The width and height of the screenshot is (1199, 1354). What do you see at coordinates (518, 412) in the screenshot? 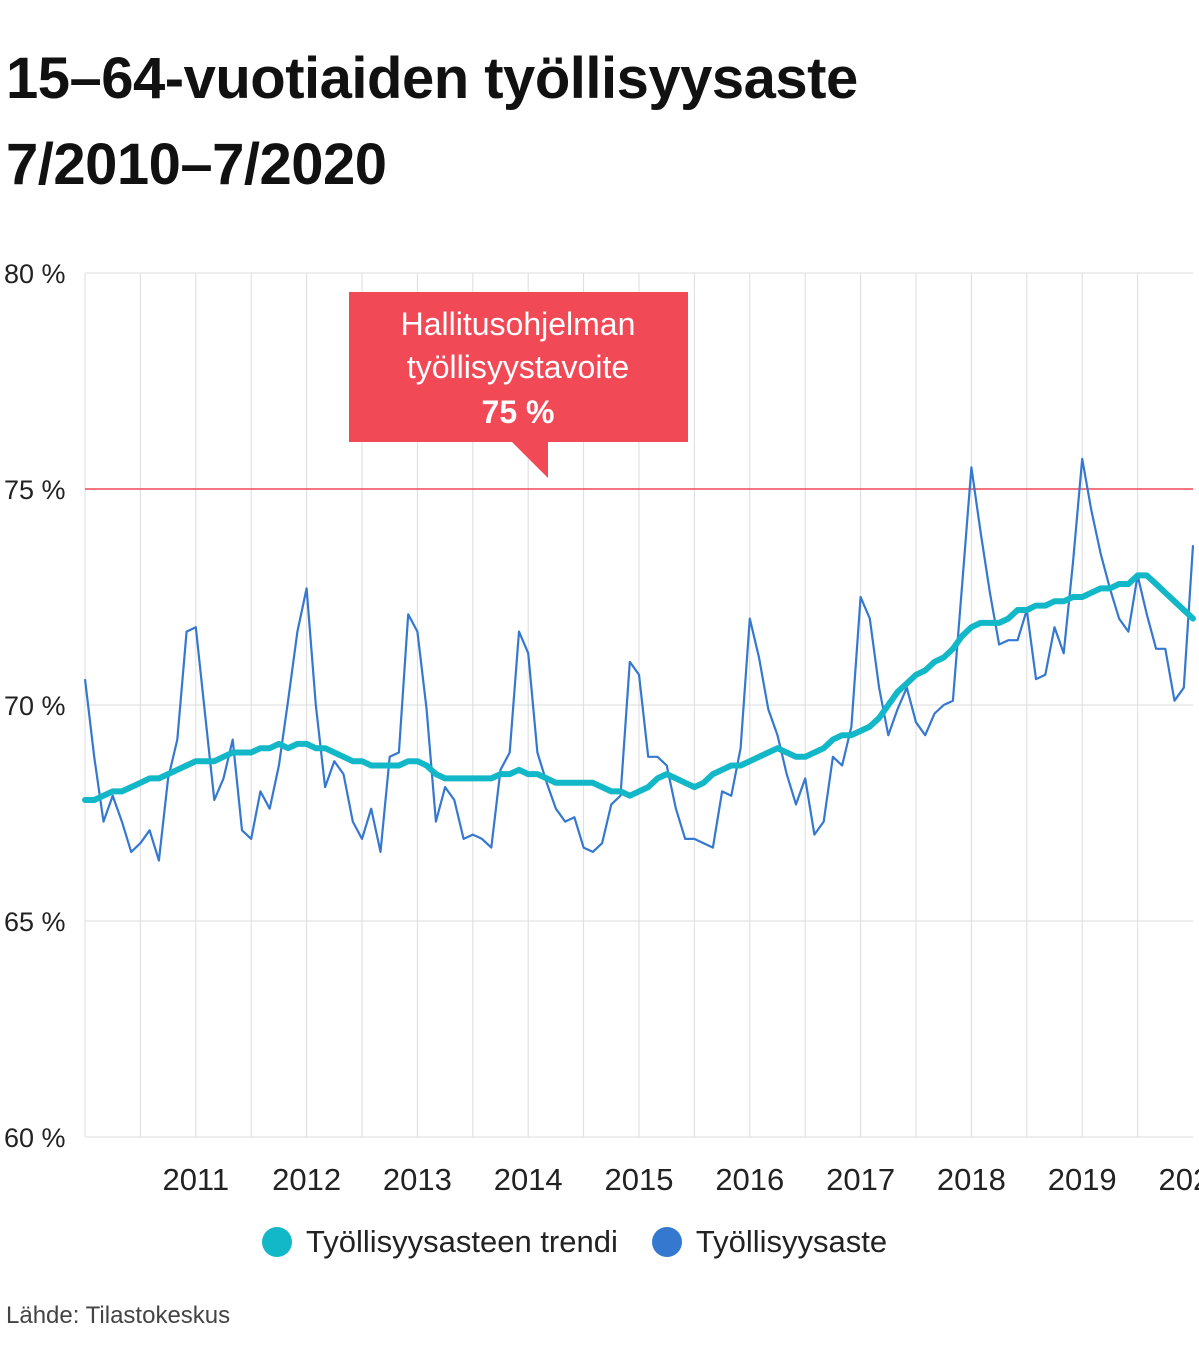
I see `annotation-line-3: 75 %` at bounding box center [518, 412].